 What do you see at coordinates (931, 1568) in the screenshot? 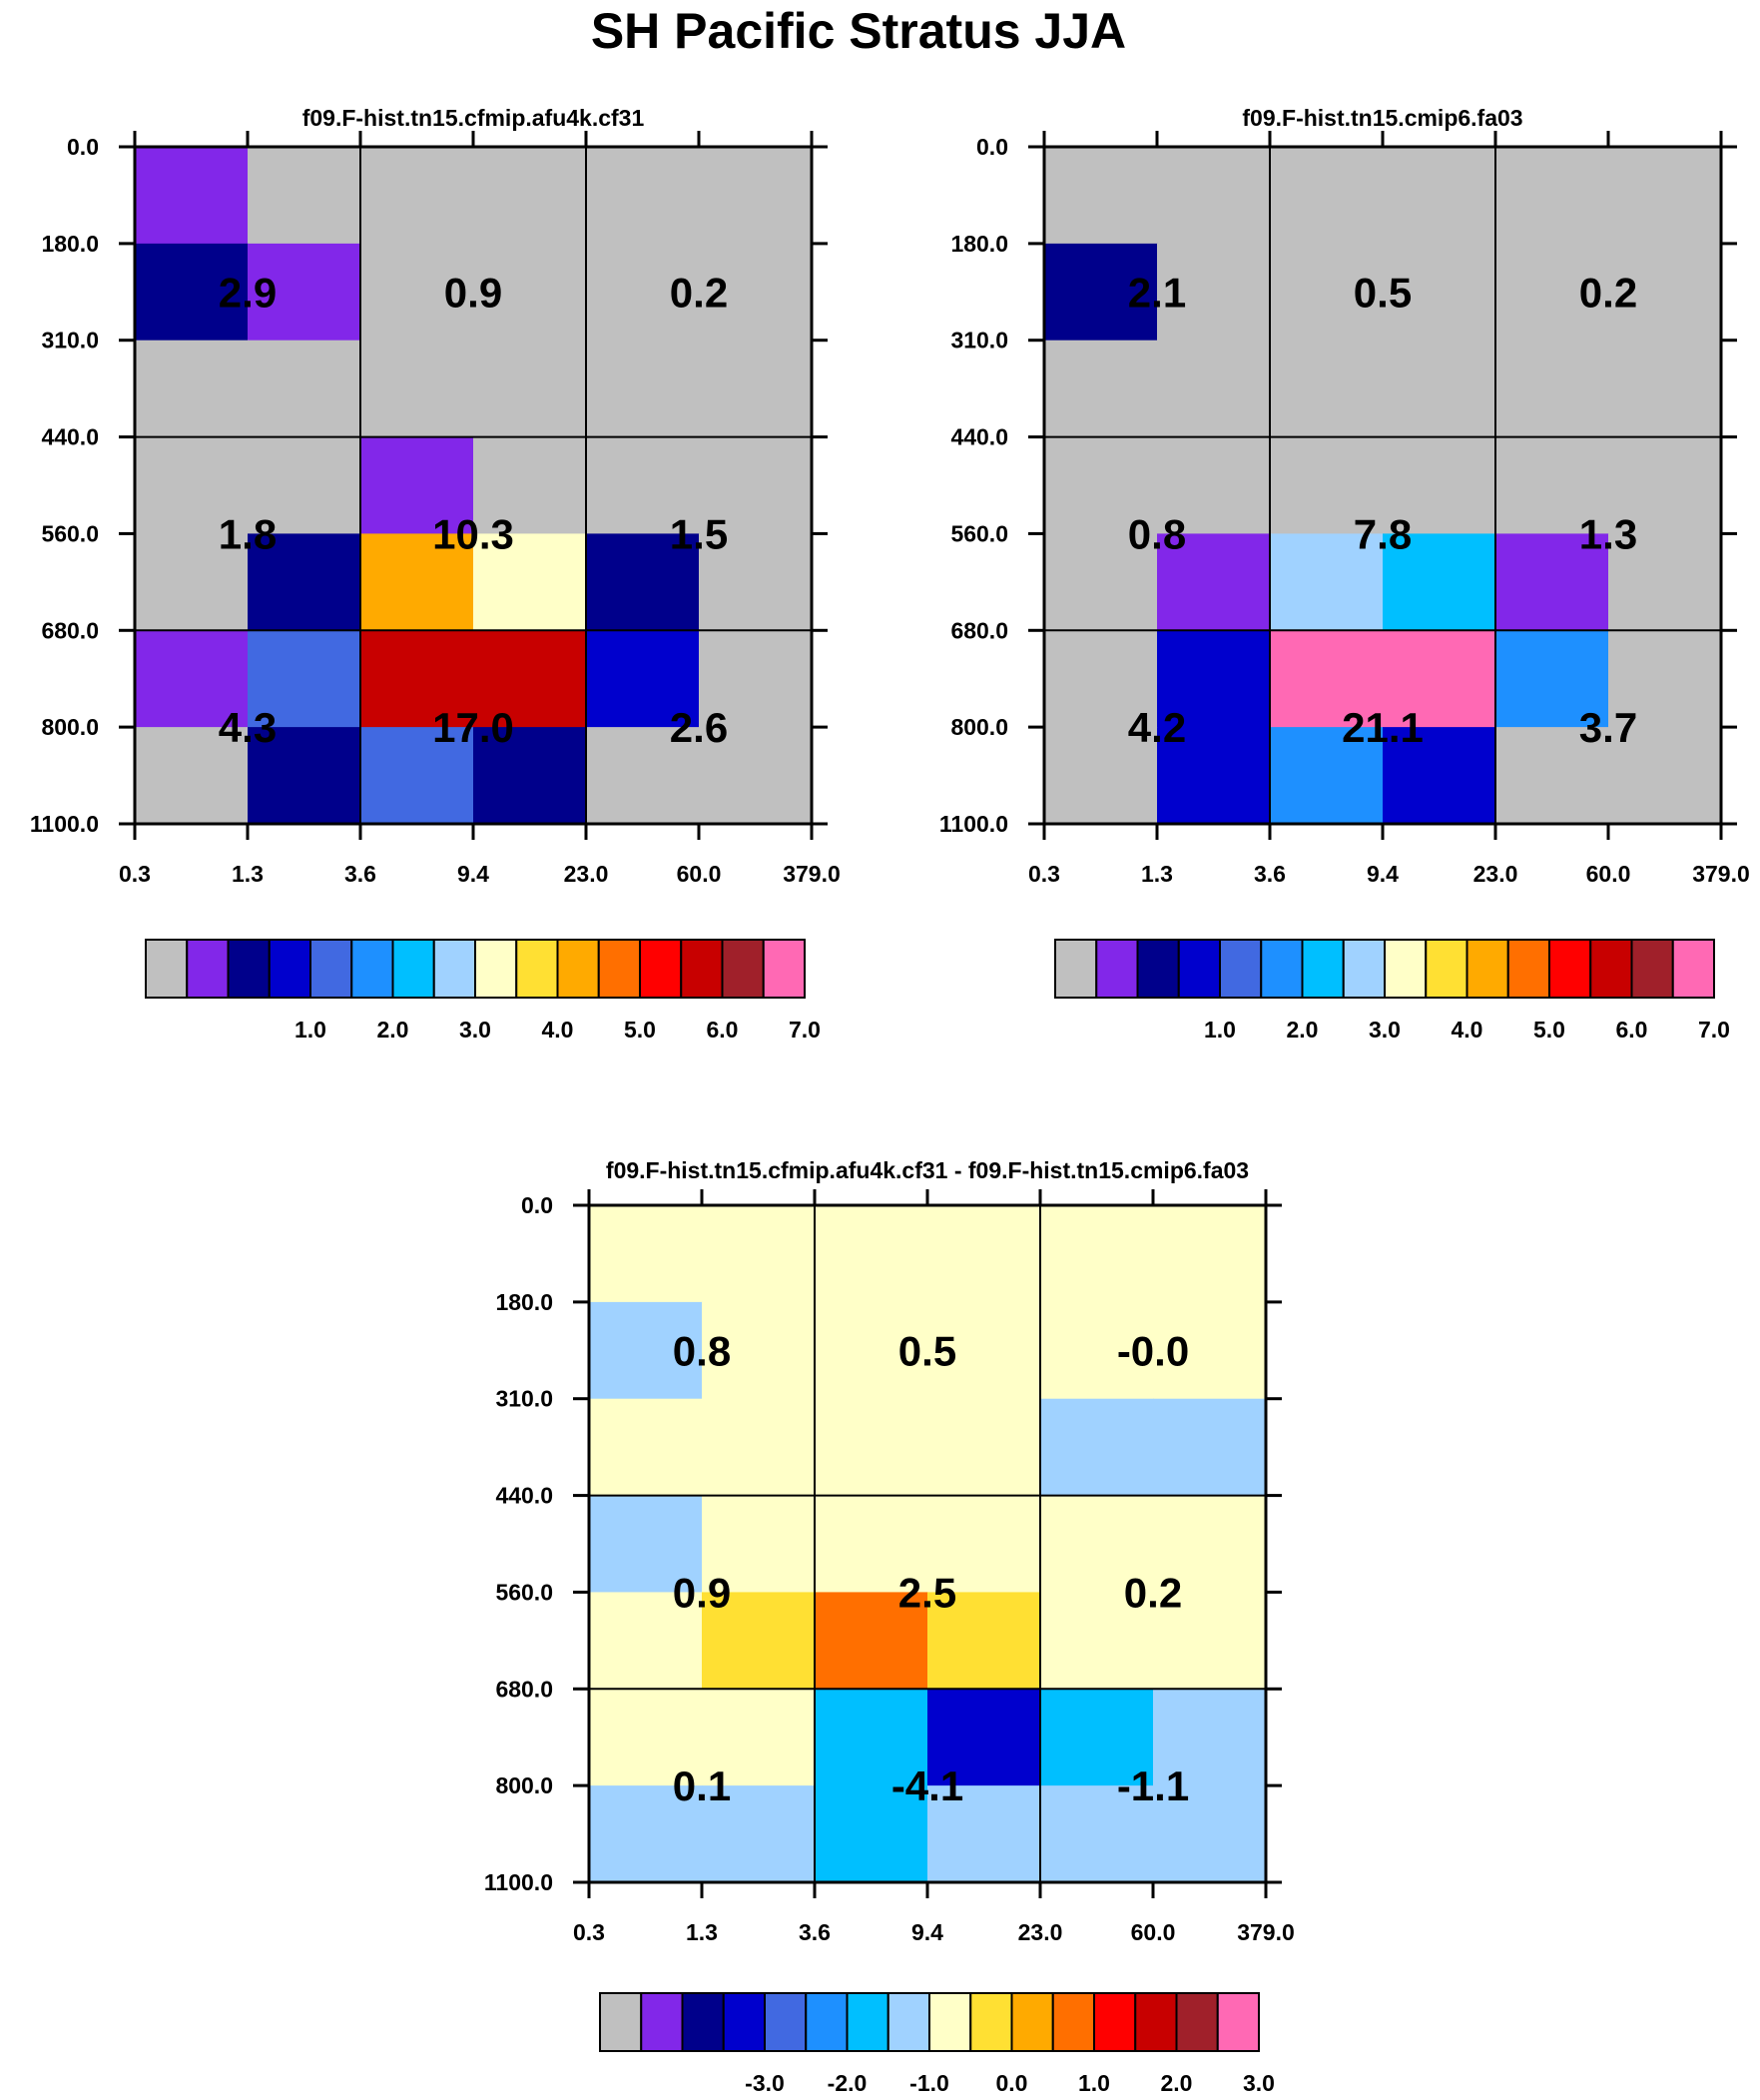
I see `block-values: 0.8 0.5 -0.0 0.9 2.5 0.2 0.1 -4.1 -1.1` at bounding box center [931, 1568].